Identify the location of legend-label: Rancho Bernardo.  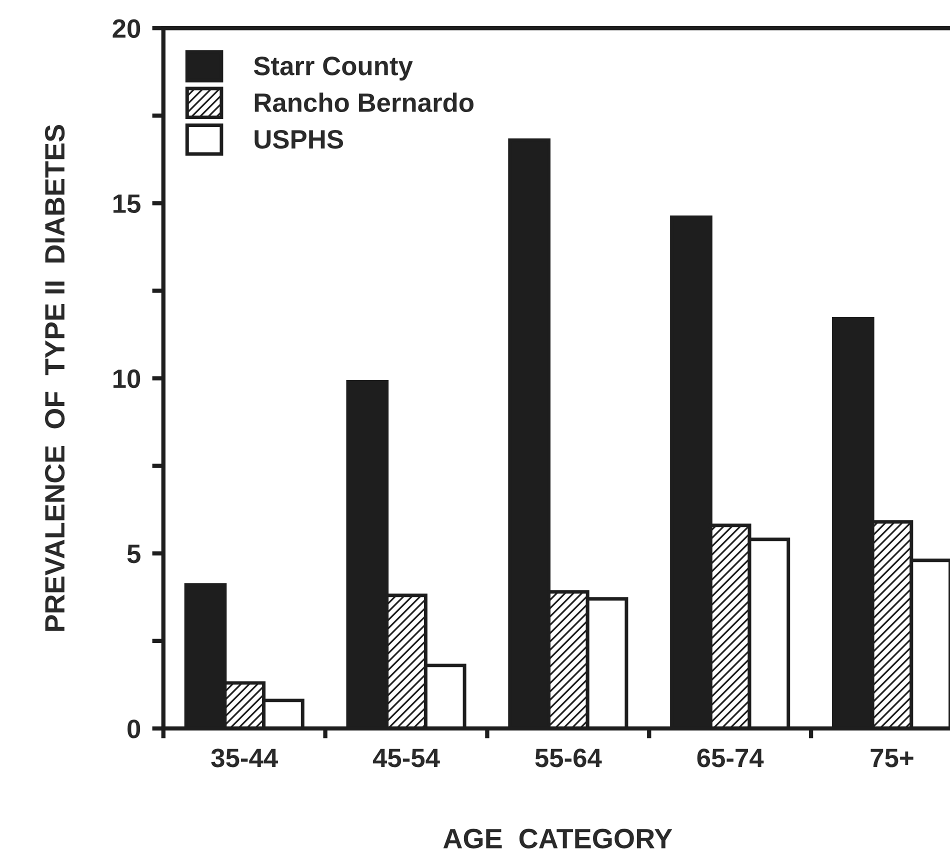
(364, 102).